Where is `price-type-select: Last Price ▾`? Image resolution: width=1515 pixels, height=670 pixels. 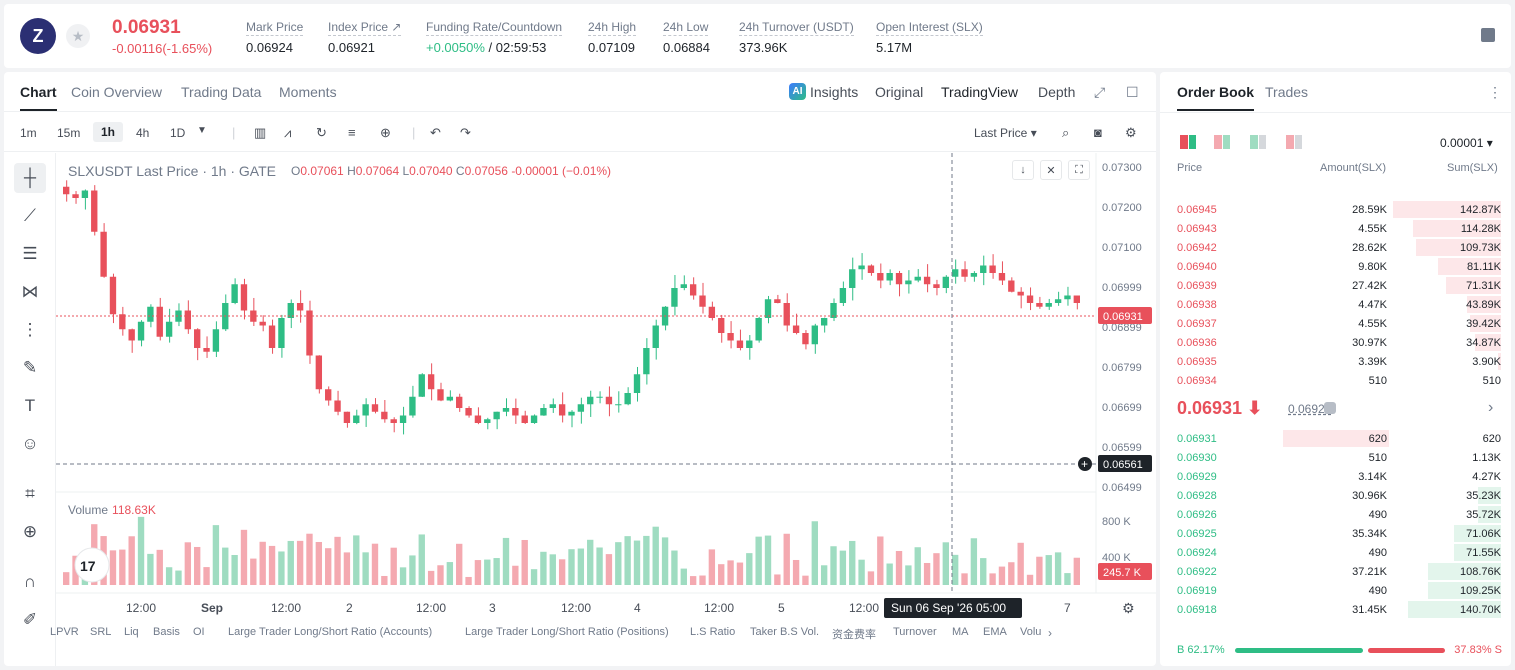 price-type-select: Last Price ▾ is located at coordinates (1005, 133).